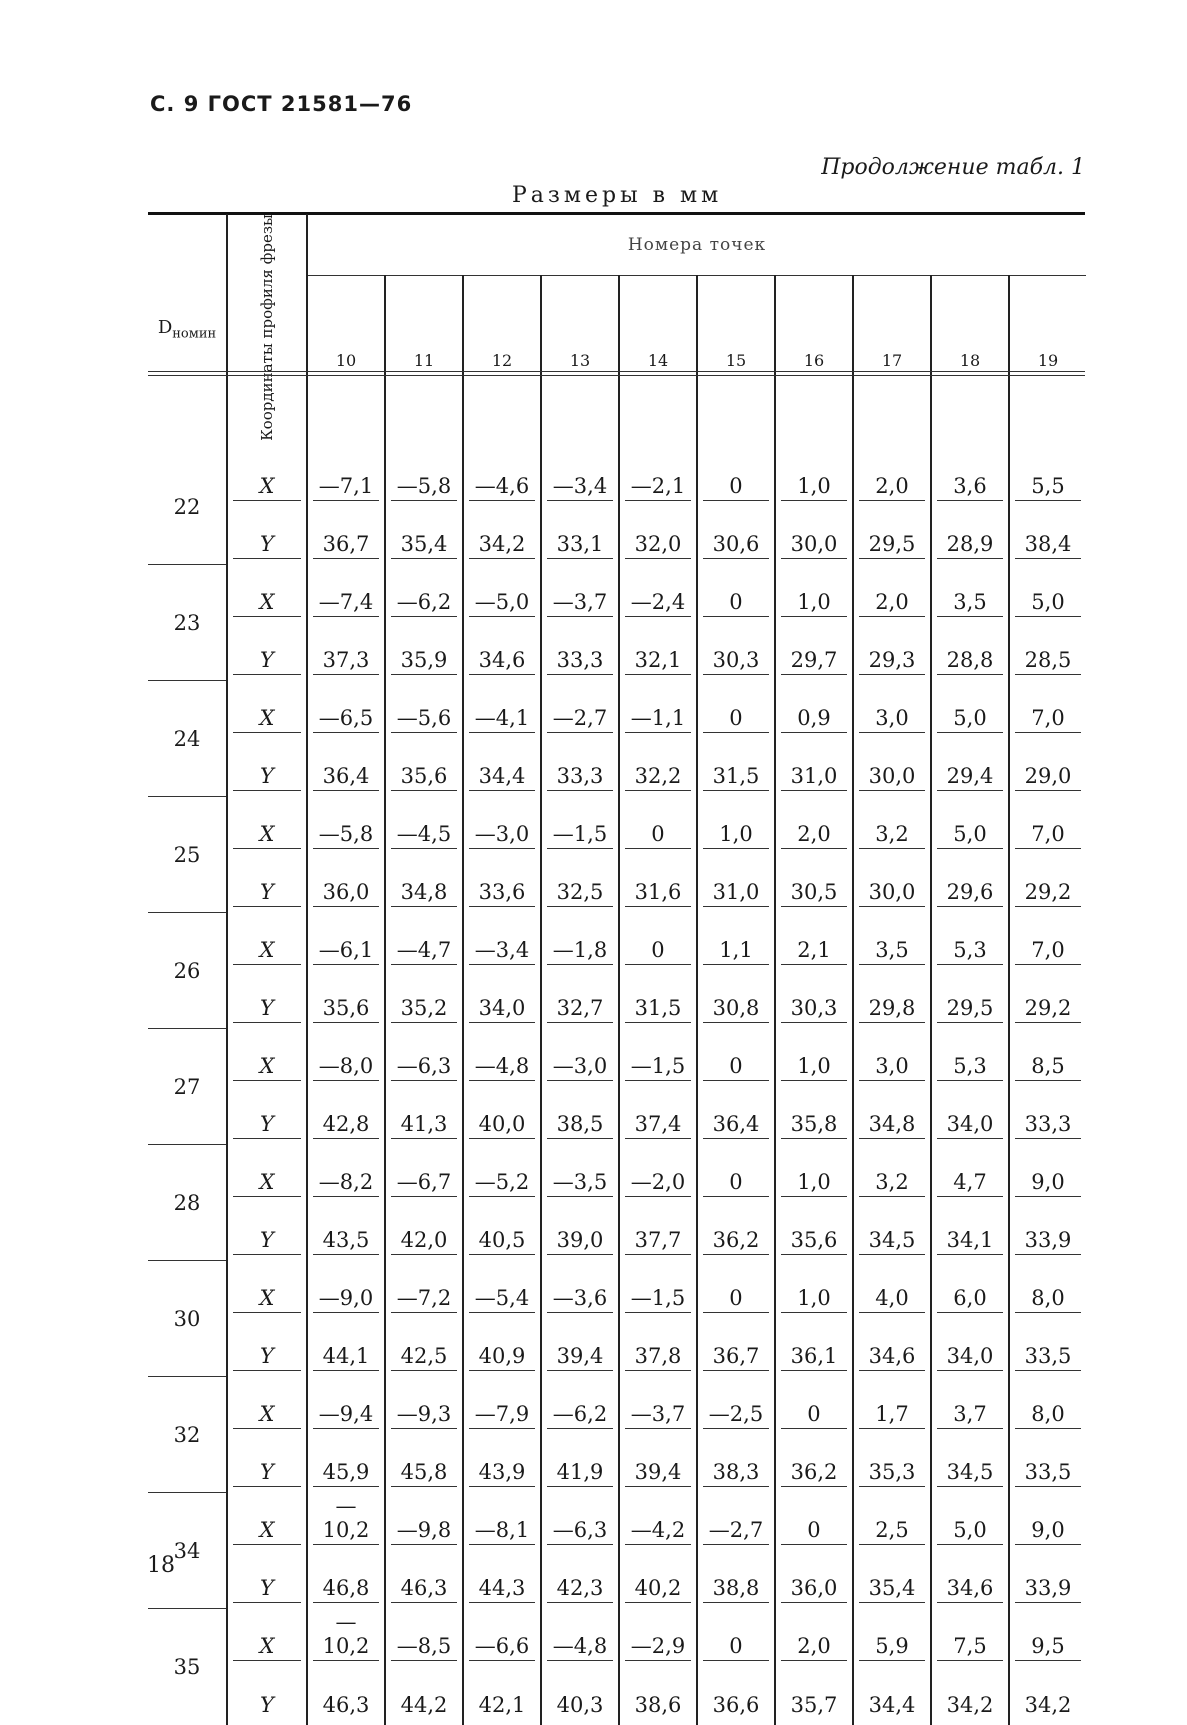 This screenshot has width=1187, height=1725. What do you see at coordinates (891, 1231) in the screenshot?
I see `coordinate-value-cell: 34,5` at bounding box center [891, 1231].